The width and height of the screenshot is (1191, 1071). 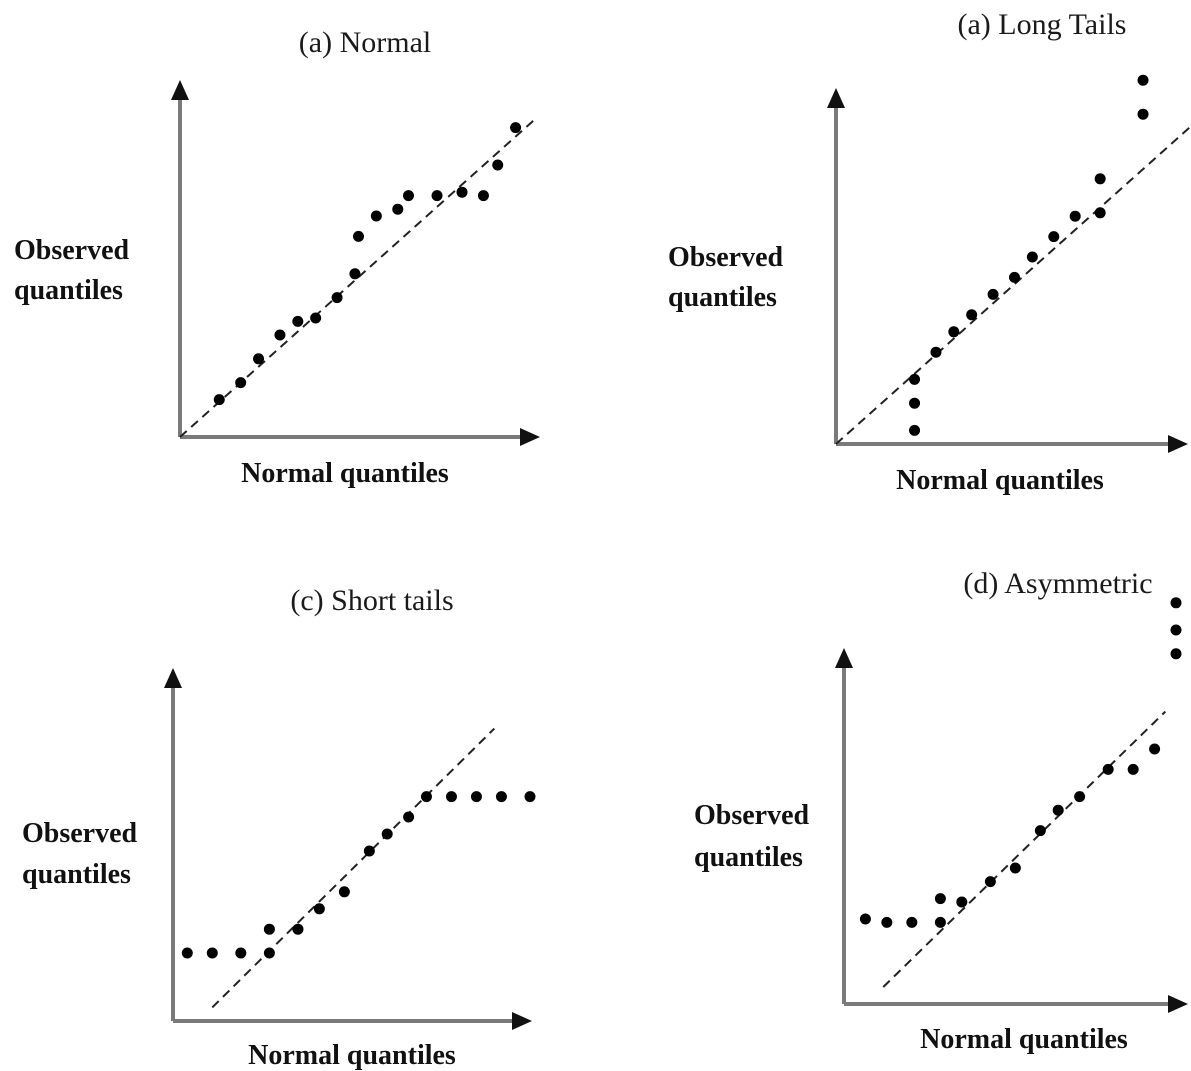 I want to click on panel-title: (a) Normal, so click(x=365, y=42).